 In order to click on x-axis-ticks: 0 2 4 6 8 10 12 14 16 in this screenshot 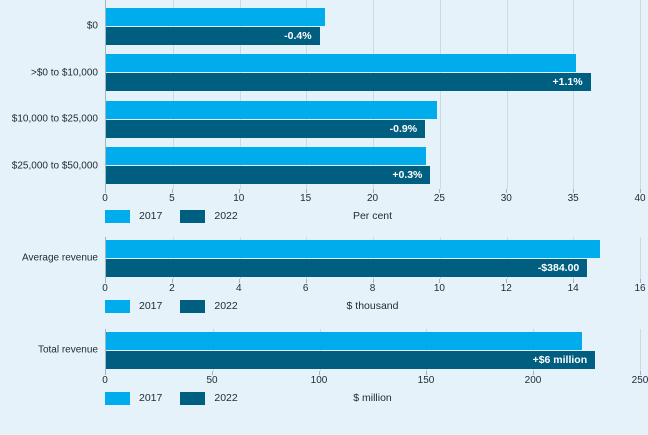, I will do `click(374, 287)`.